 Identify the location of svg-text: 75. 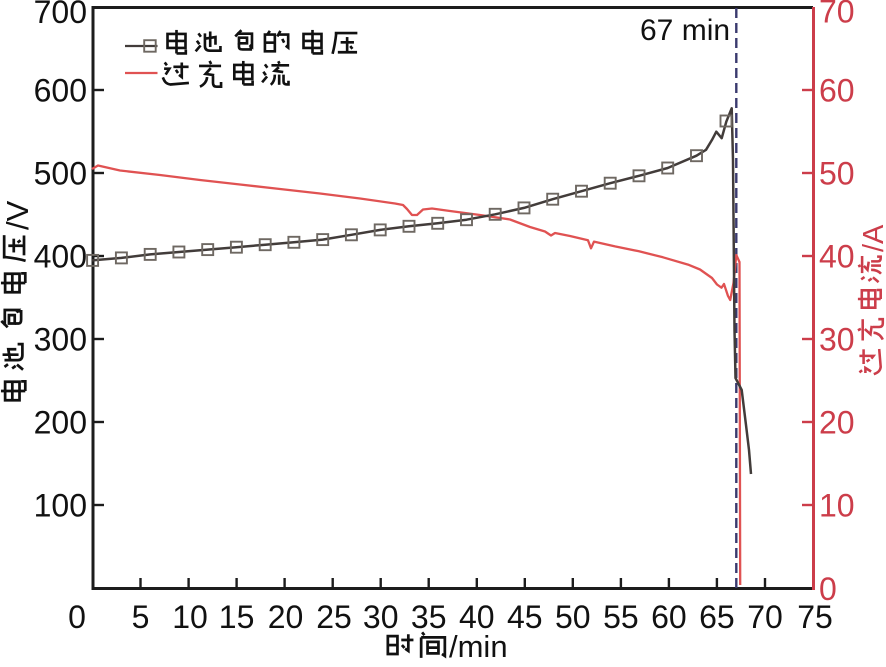
(815, 617).